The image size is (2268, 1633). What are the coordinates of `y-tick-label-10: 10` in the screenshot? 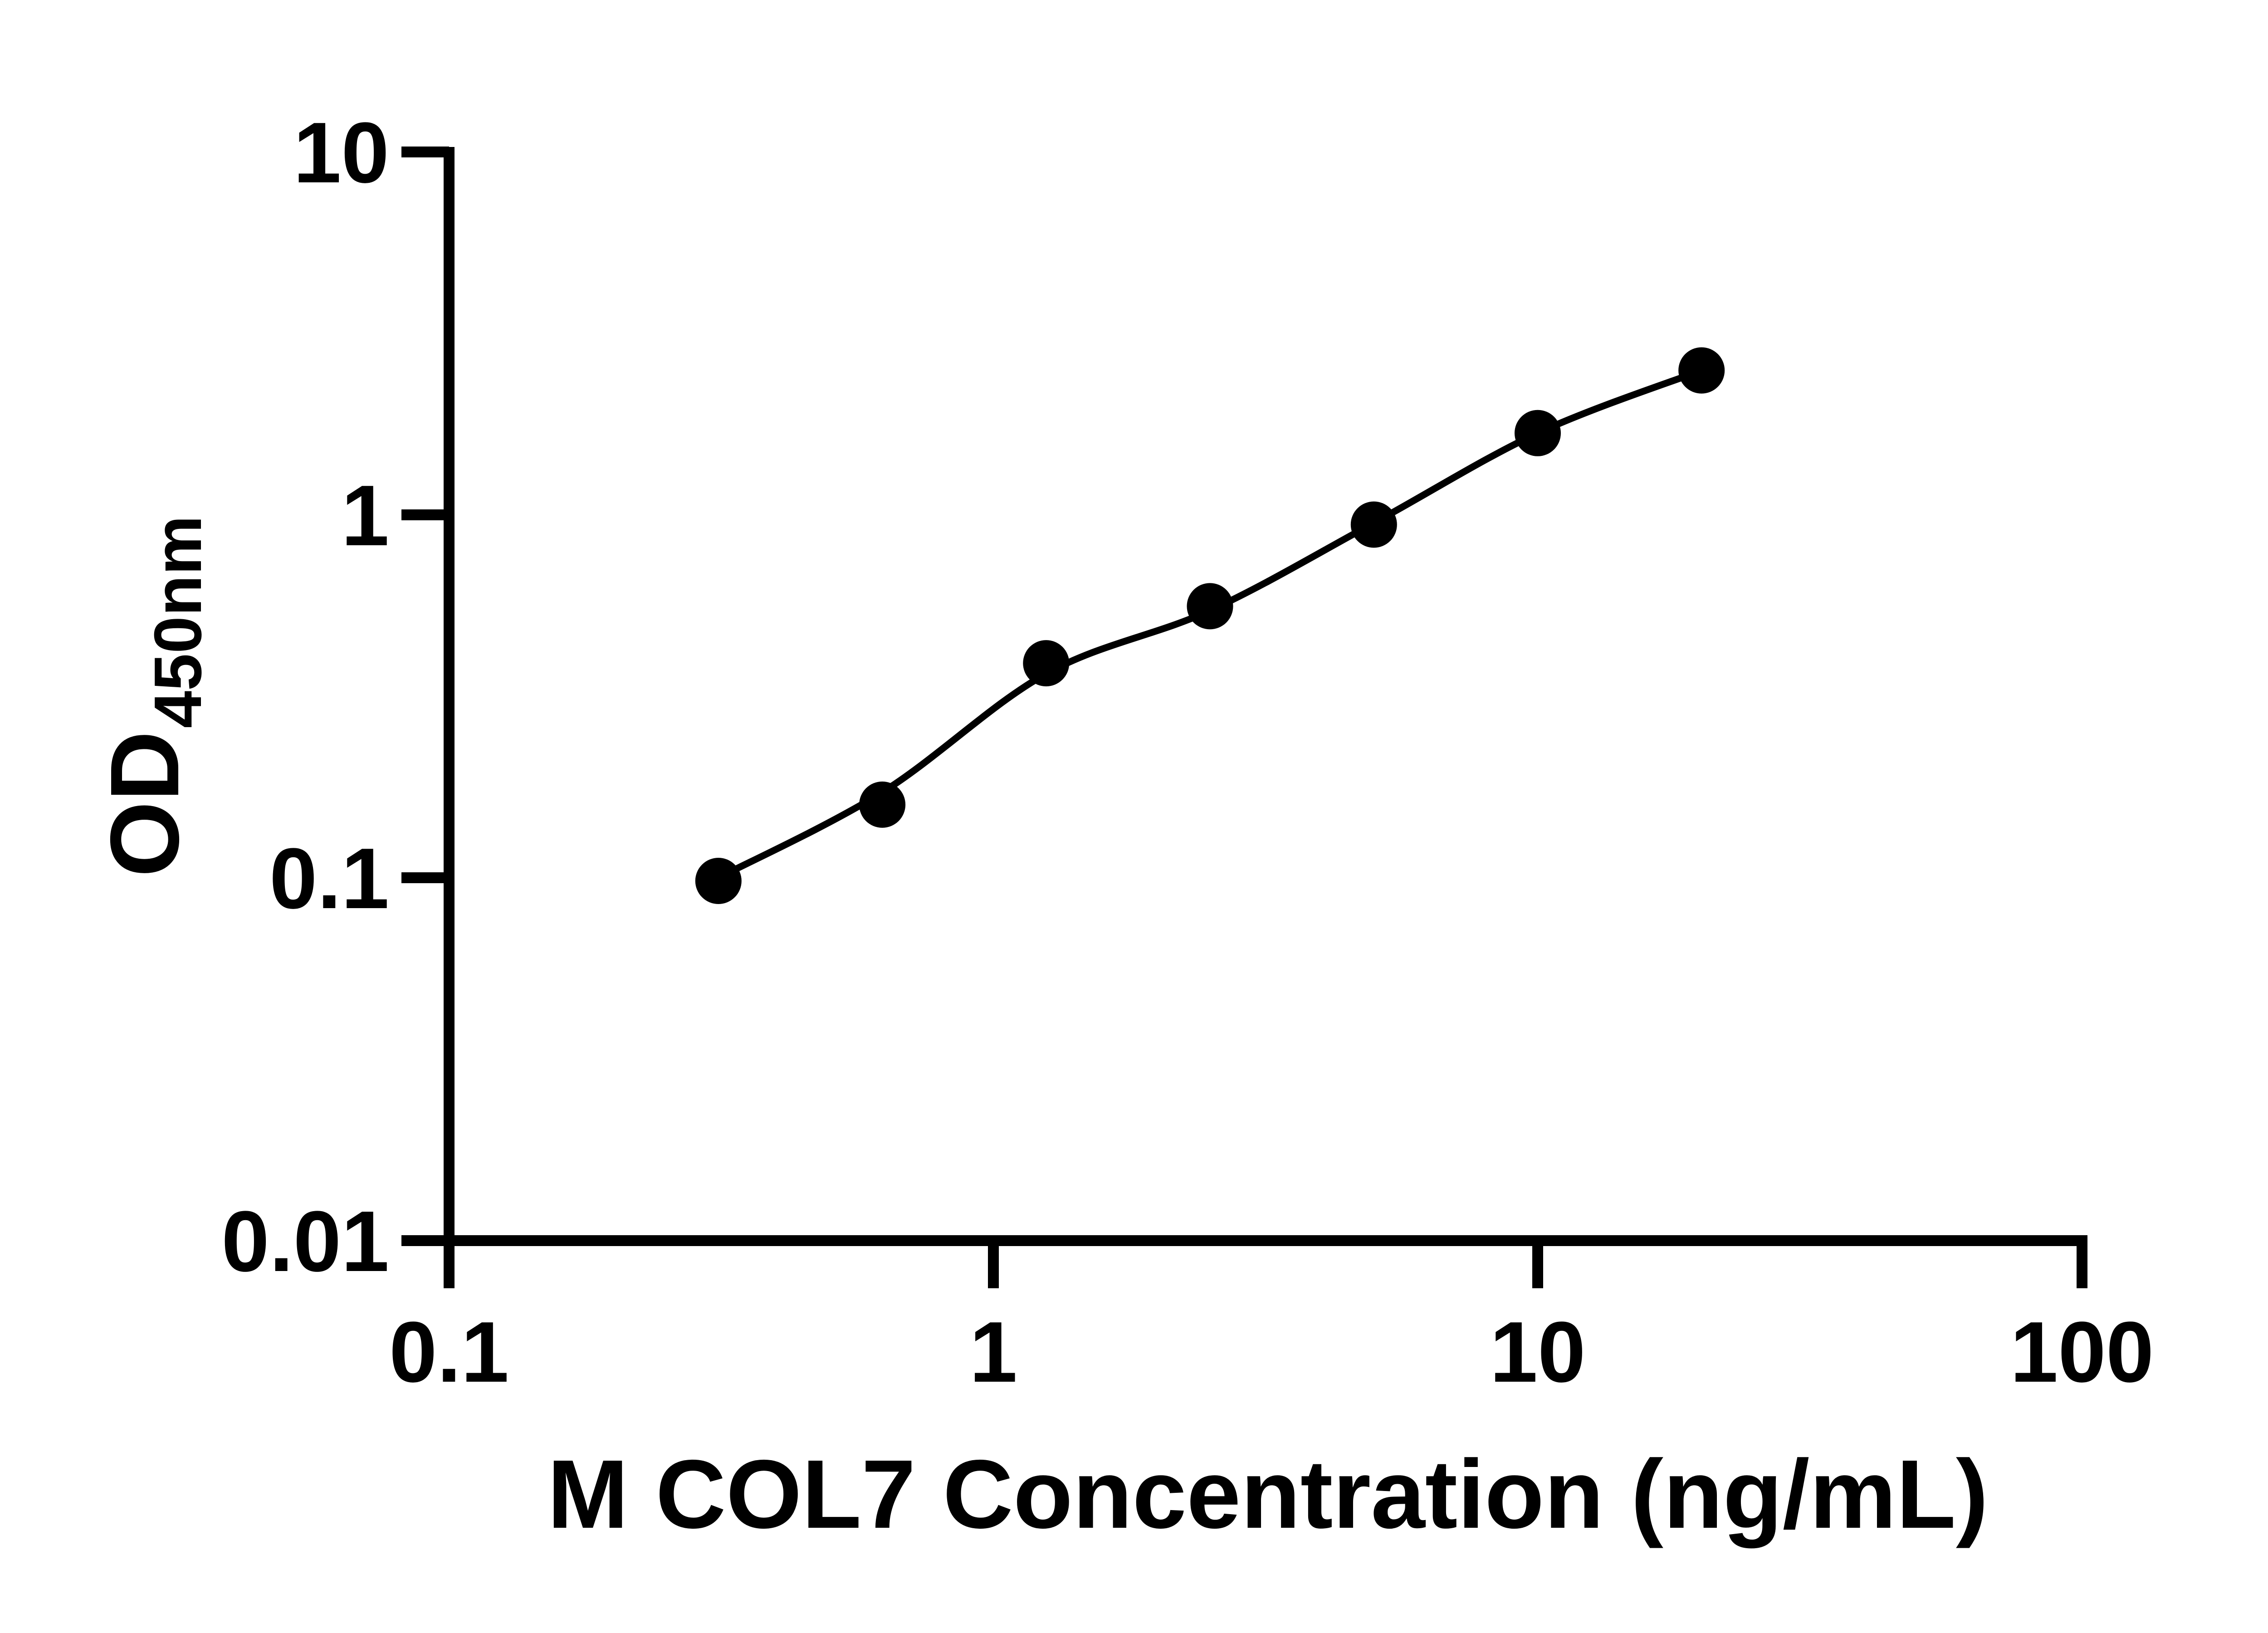 It's located at (341, 153).